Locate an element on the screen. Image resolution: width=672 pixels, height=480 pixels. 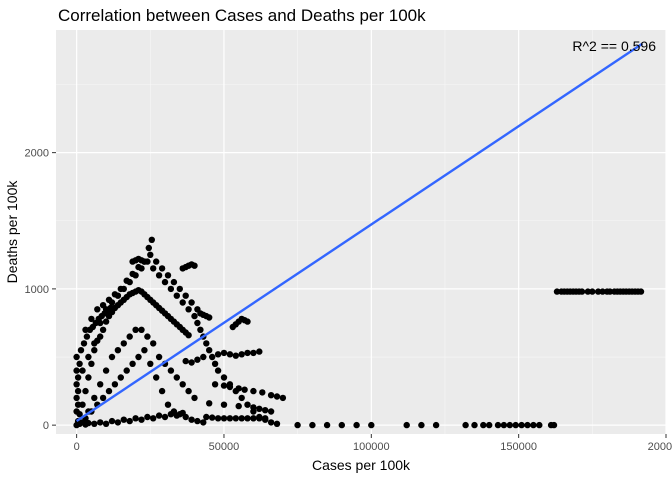
y-axis-ticks: 0 1000 2000 is located at coordinates (40, 290).